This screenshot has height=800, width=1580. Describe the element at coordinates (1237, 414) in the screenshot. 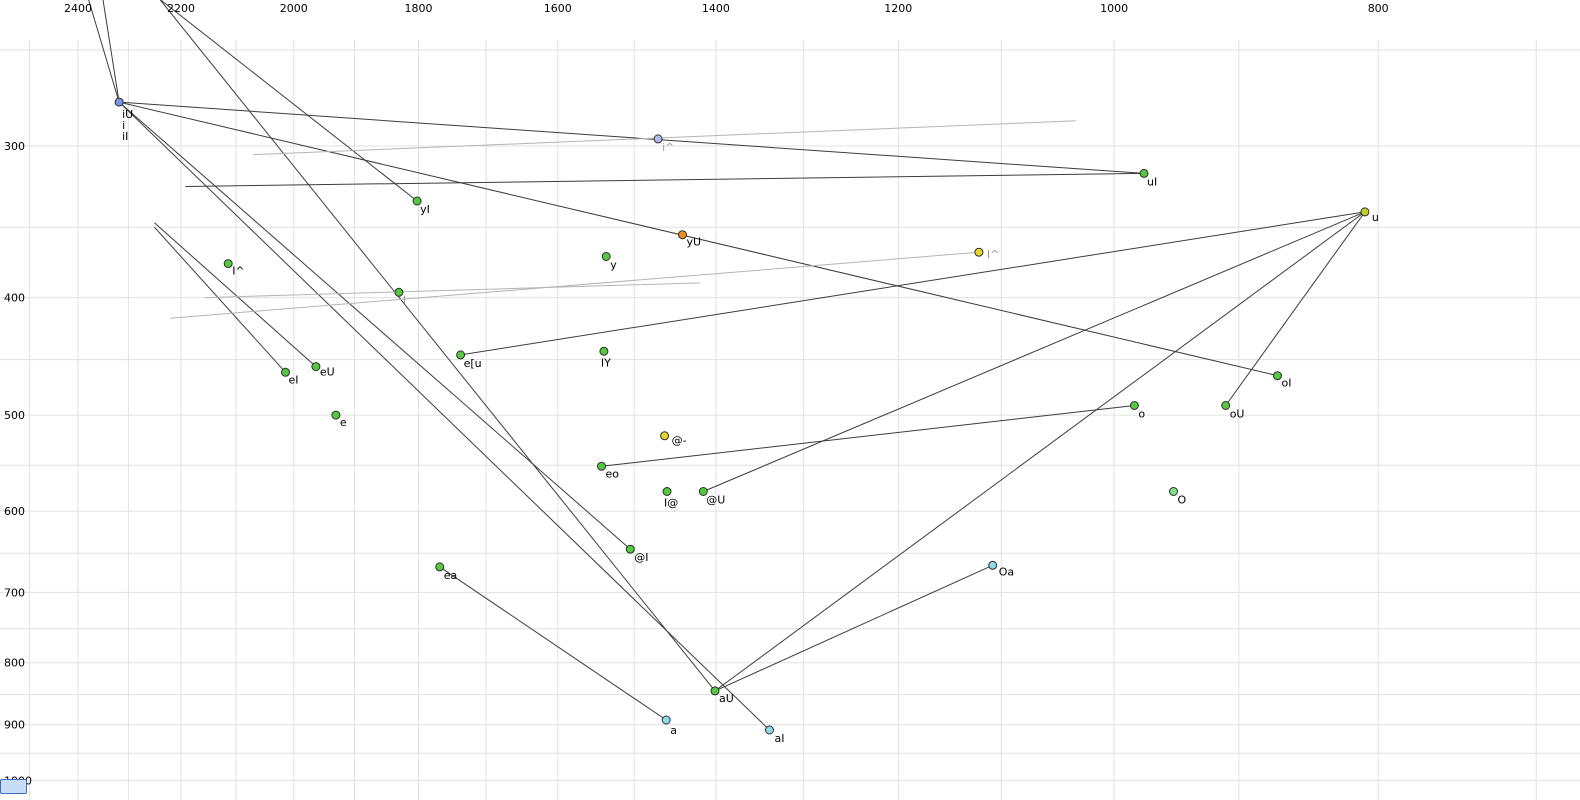

I see `vowel-label: oU` at that location.